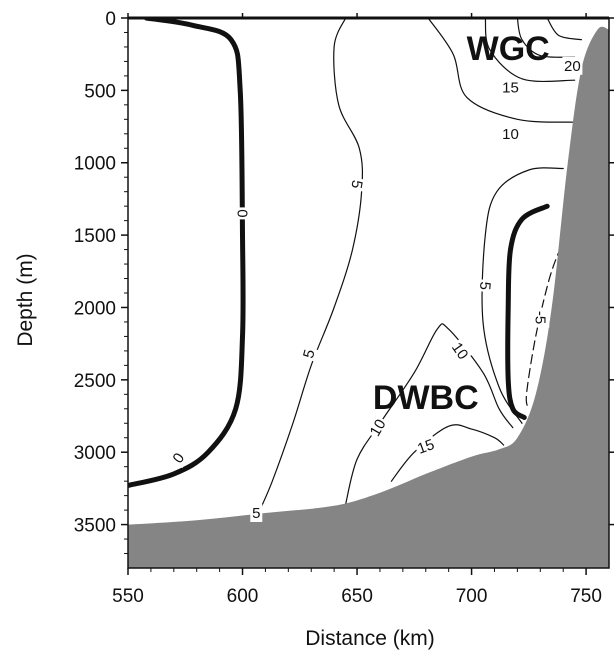 The height and width of the screenshot is (653, 615). I want to click on annotation-wgc: WGC, so click(508, 49).